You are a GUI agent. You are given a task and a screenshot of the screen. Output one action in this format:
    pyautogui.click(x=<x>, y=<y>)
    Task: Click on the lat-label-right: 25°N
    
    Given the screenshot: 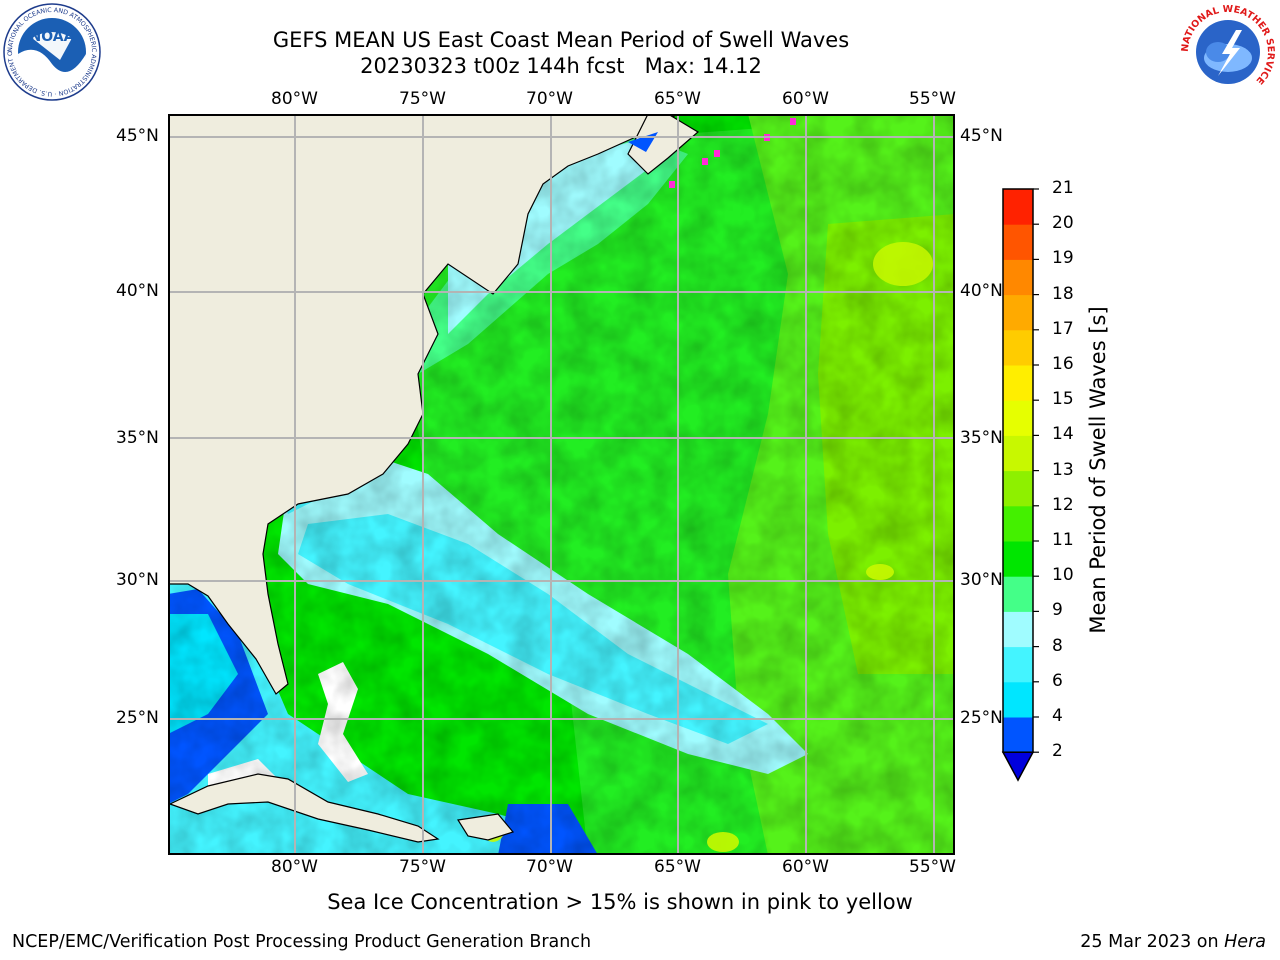 What is the action you would take?
    pyautogui.click(x=981, y=718)
    